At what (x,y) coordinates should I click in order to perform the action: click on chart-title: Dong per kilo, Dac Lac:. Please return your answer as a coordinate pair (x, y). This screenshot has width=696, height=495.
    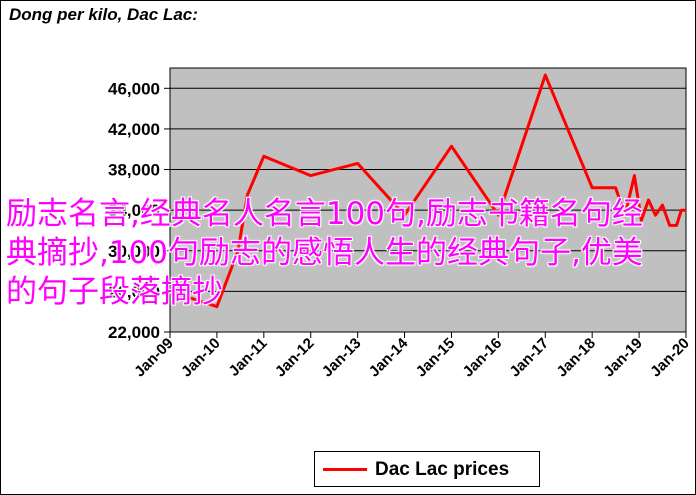
    Looking at the image, I should click on (103, 14).